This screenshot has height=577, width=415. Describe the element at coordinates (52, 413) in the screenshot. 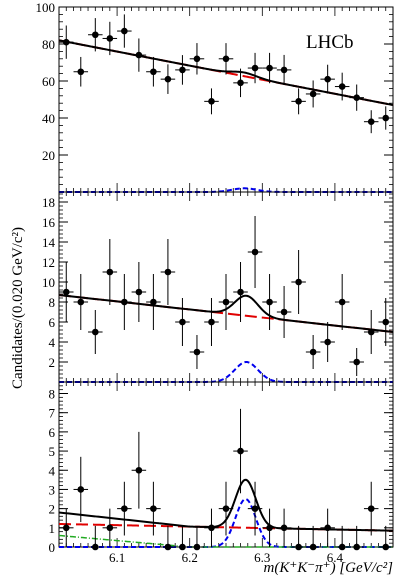

I see `y-tick-label: 7` at that location.